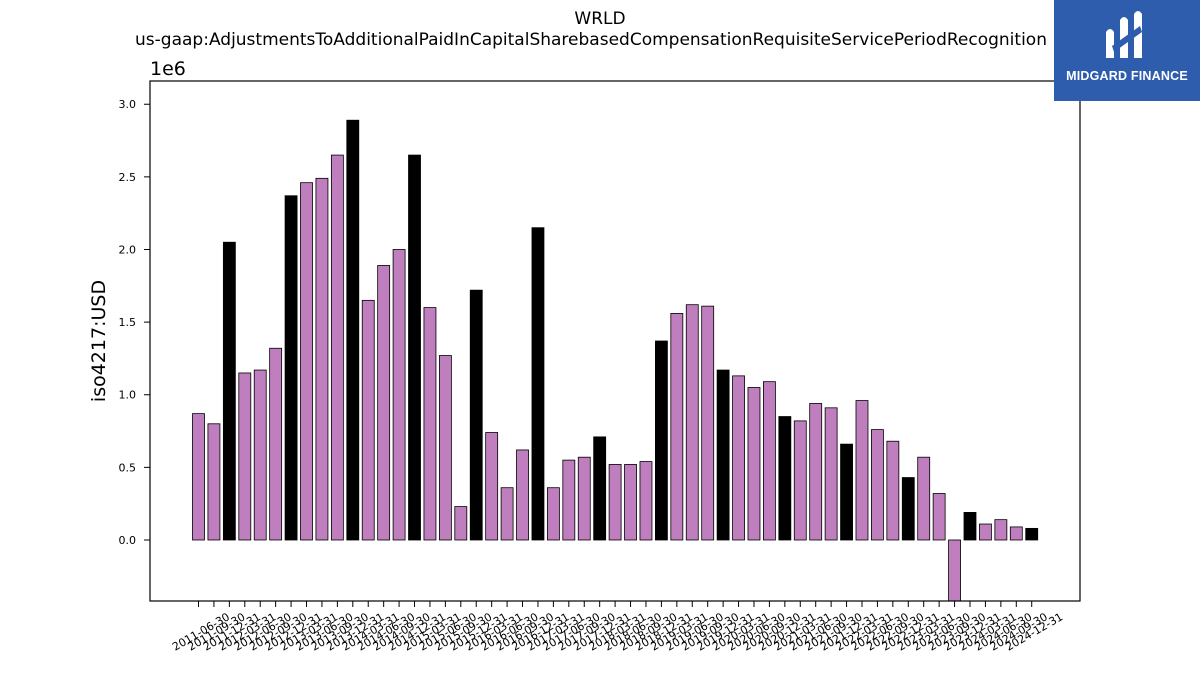 Image resolution: width=1200 pixels, height=675 pixels. Describe the element at coordinates (1127, 76) in the screenshot. I see `logo-text: MIDGARD FINANCE` at that location.